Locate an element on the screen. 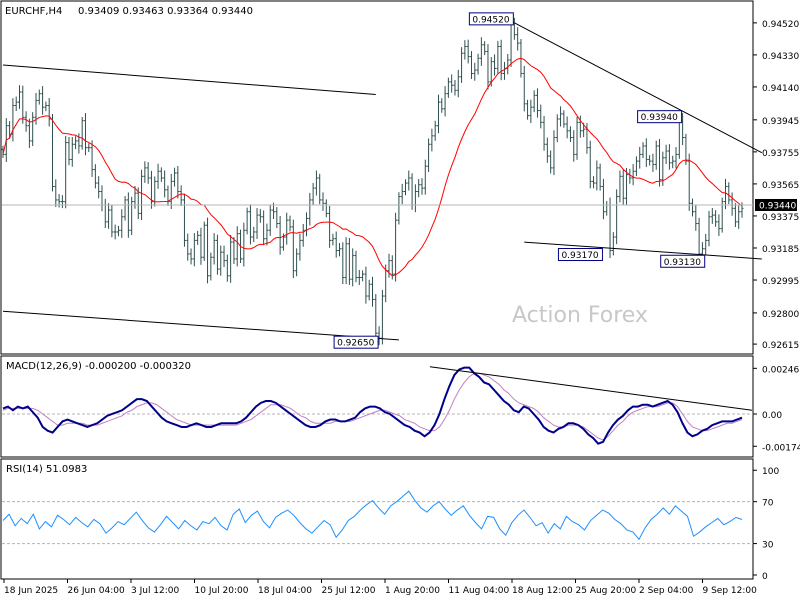 The height and width of the screenshot is (604, 800). price-ytick-label: 0.94140 is located at coordinates (780, 89).